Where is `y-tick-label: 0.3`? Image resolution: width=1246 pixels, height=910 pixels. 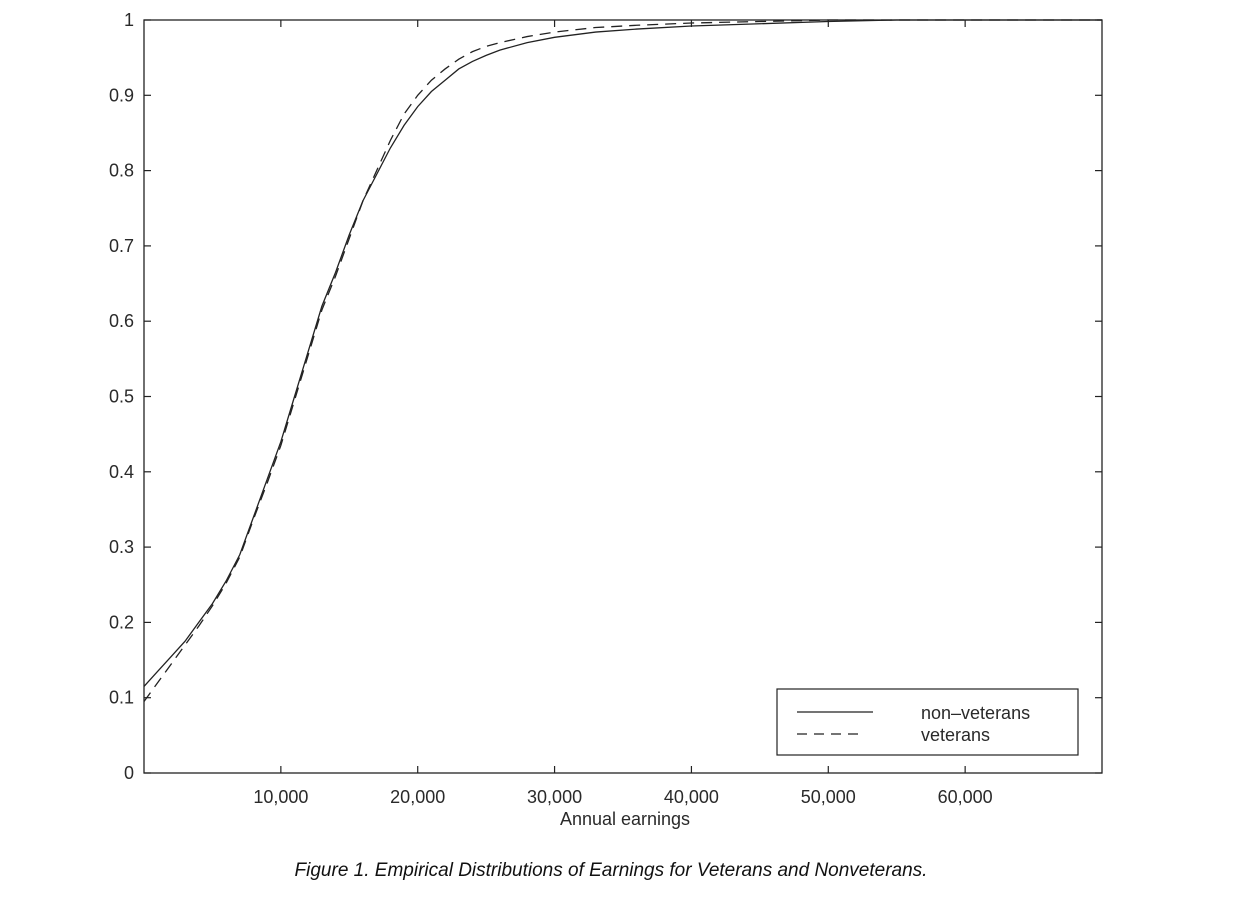
y-tick-label: 0.3 is located at coordinates (121, 547).